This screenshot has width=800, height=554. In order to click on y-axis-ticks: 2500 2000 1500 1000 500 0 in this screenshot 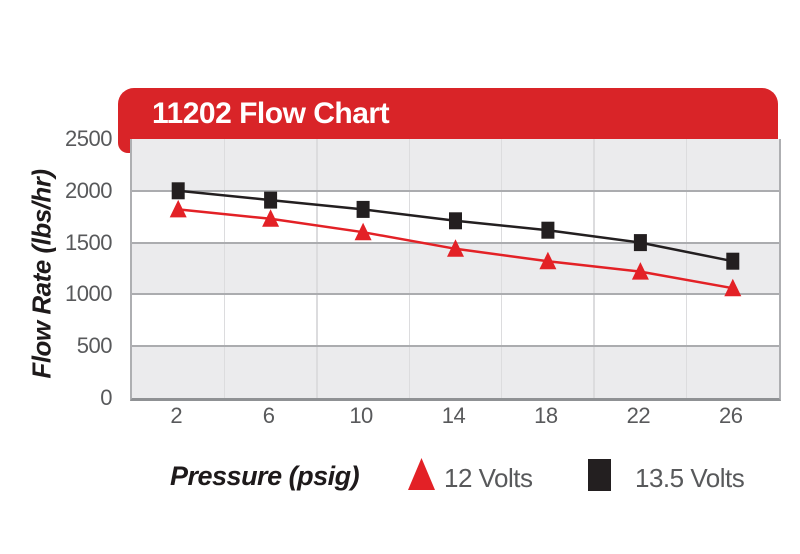, I will do `click(56, 268)`.